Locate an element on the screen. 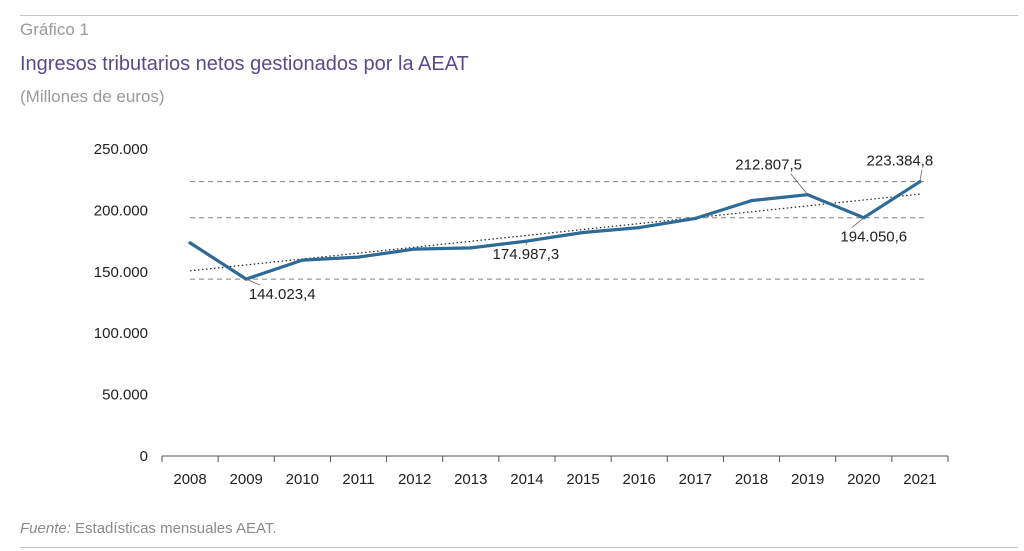 The width and height of the screenshot is (1024, 551). data-label: 174.987,3 is located at coordinates (526, 254).